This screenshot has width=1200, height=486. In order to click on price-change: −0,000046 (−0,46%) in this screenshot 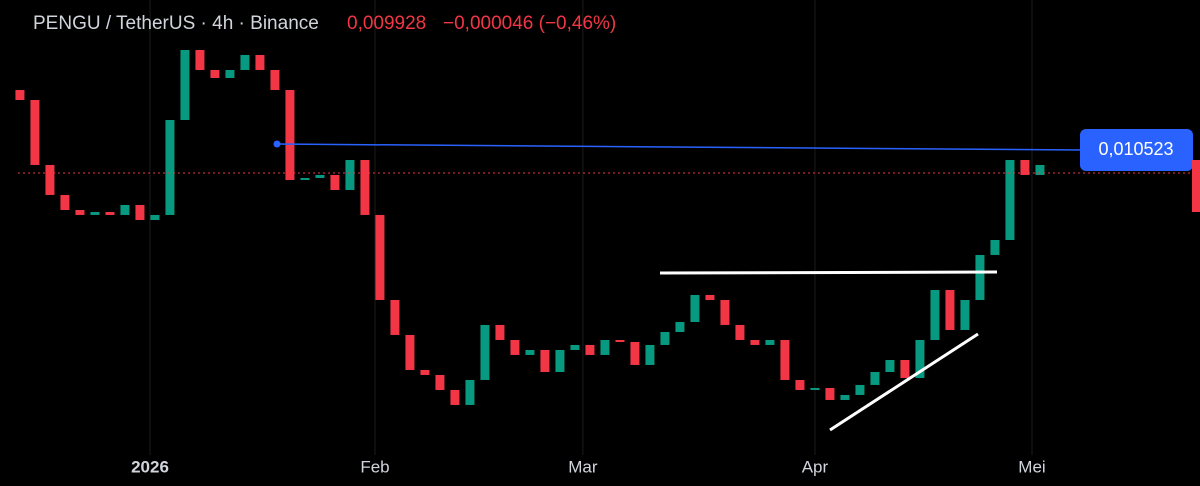, I will do `click(529, 23)`.